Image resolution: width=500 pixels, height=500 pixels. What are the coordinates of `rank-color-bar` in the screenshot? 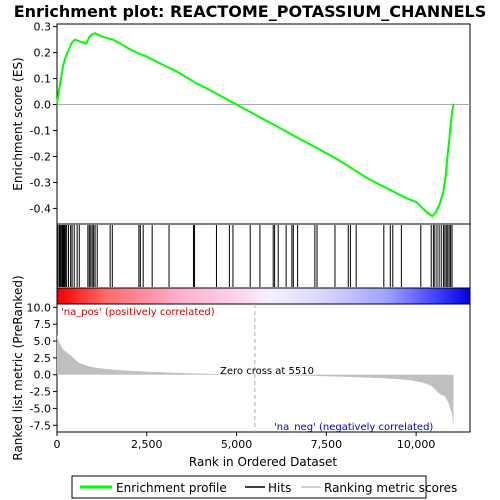 It's located at (263, 296).